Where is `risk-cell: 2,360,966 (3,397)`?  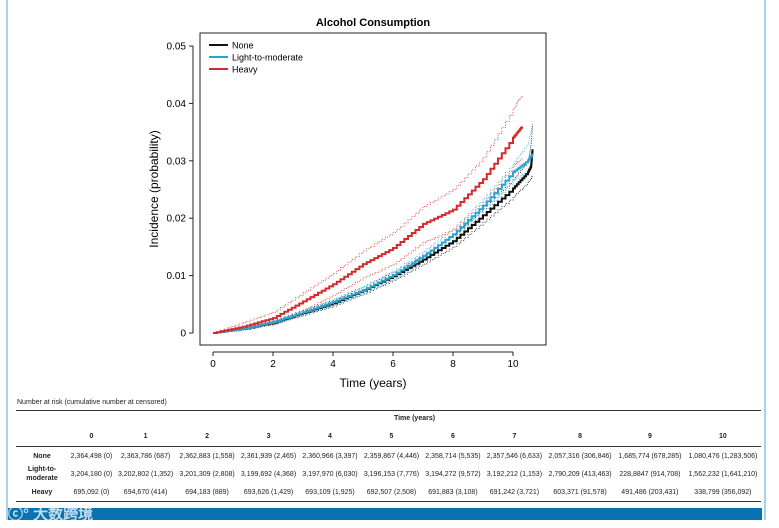
risk-cell: 2,360,966 (3,397) is located at coordinates (330, 456).